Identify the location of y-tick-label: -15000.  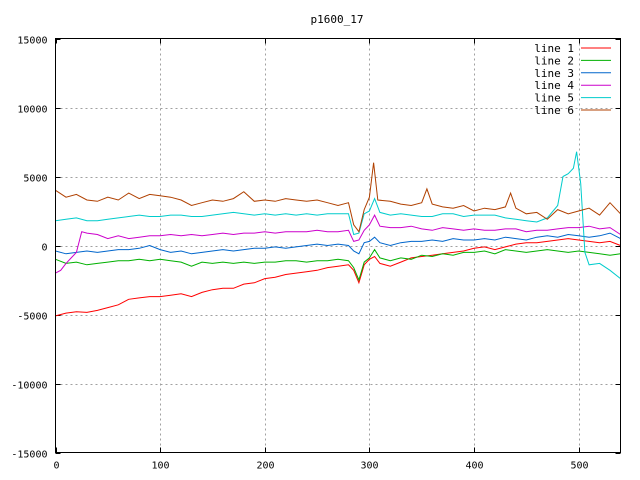
(29, 455).